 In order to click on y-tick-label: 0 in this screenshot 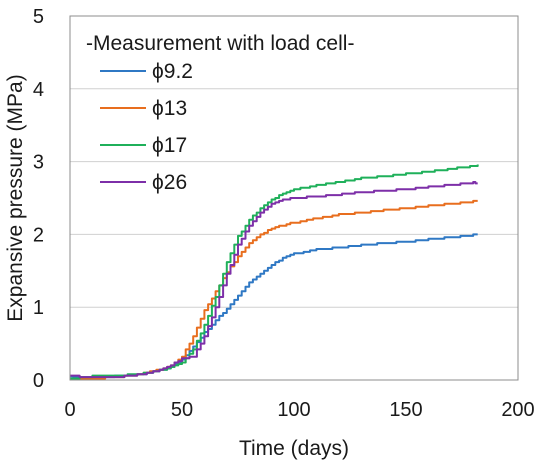, I will do `click(38, 381)`.